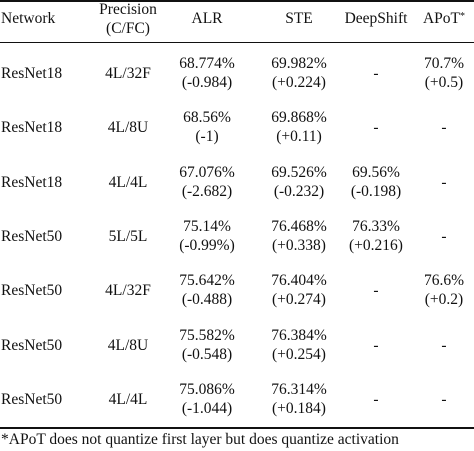 Image resolution: width=474 pixels, height=451 pixels. Describe the element at coordinates (207, 236) in the screenshot. I see `cell-alr: 75.14% (-0.99%)` at that location.